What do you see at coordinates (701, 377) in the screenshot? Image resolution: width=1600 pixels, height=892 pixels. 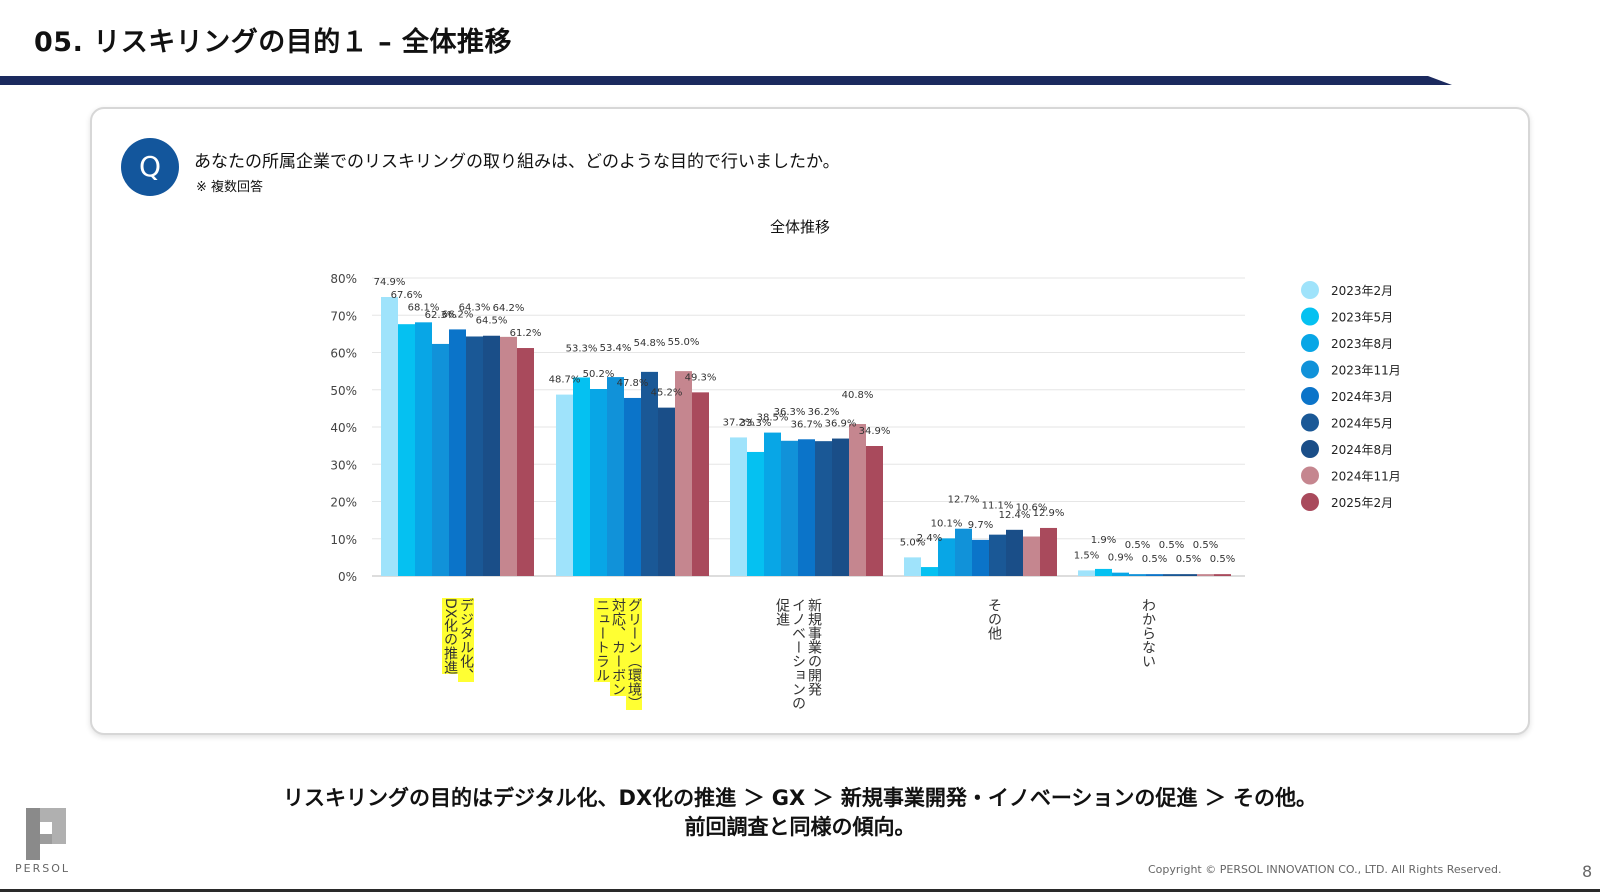 I see `data-label: 49.3%` at bounding box center [701, 377].